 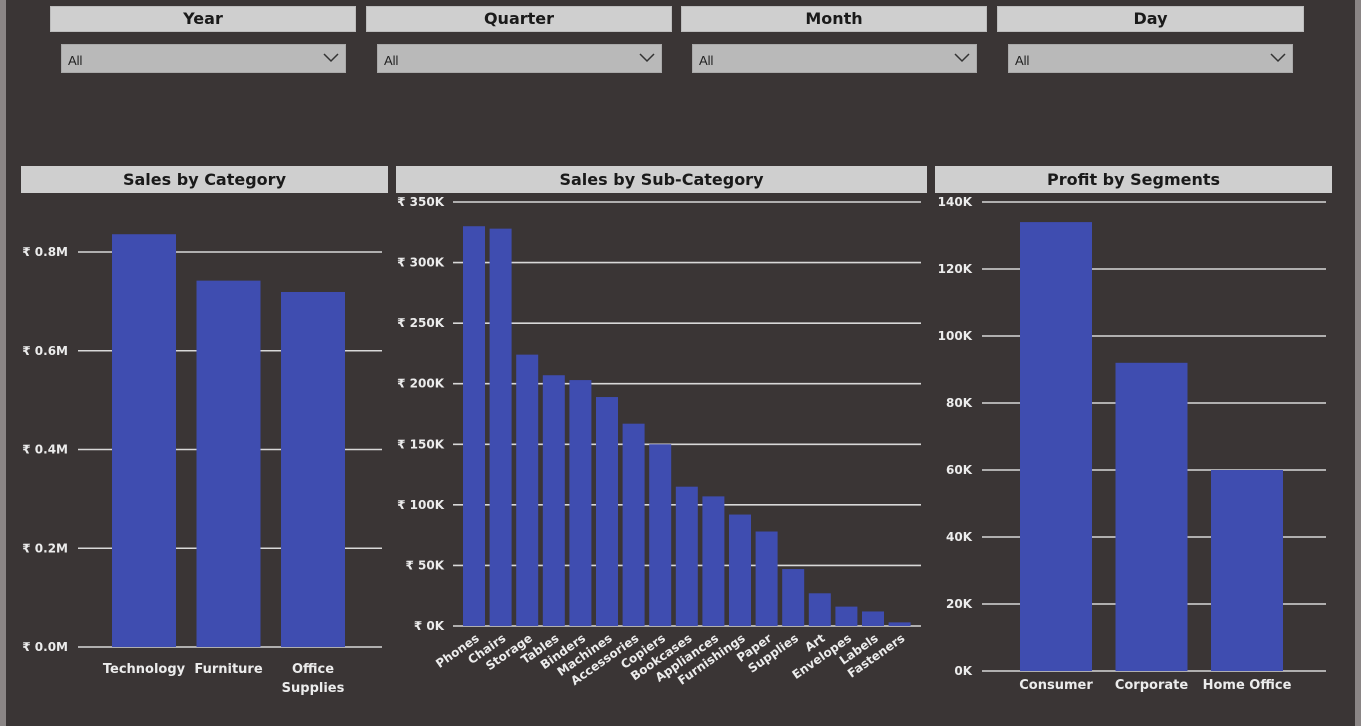 What do you see at coordinates (955, 336) in the screenshot?
I see `y-tick-label: 100K` at bounding box center [955, 336].